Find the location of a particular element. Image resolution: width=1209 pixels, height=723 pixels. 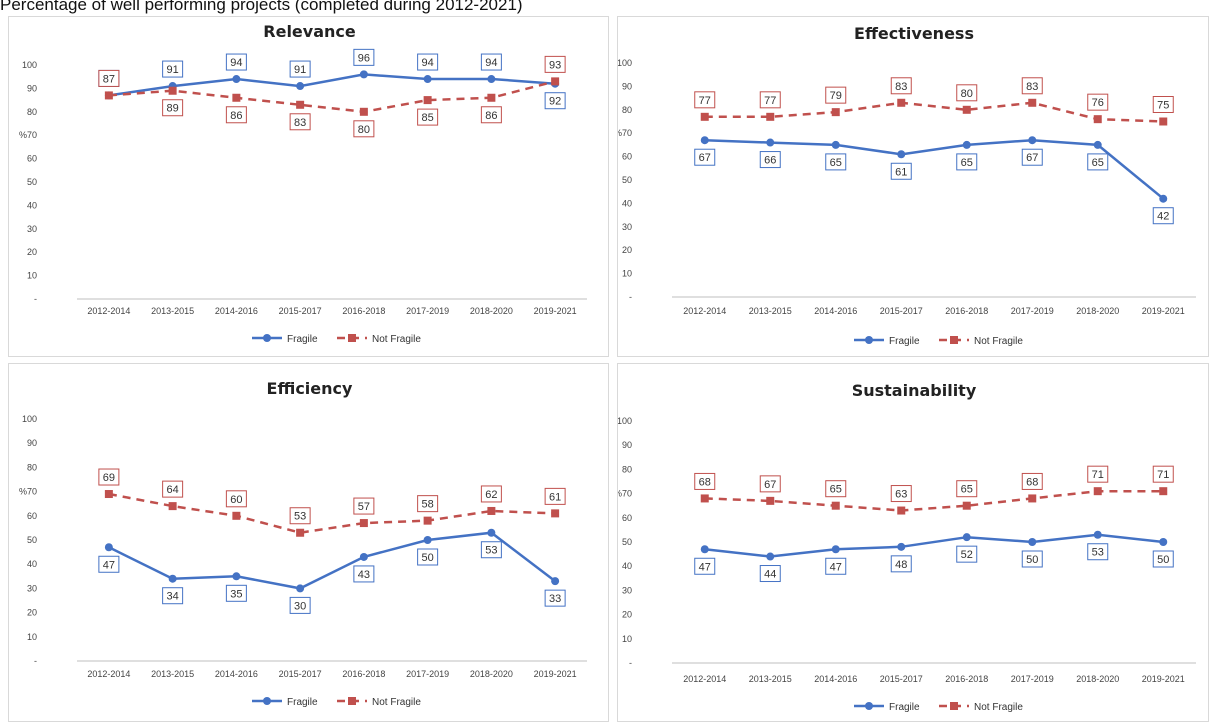

fragile-data-label: 53 is located at coordinates (491, 550).